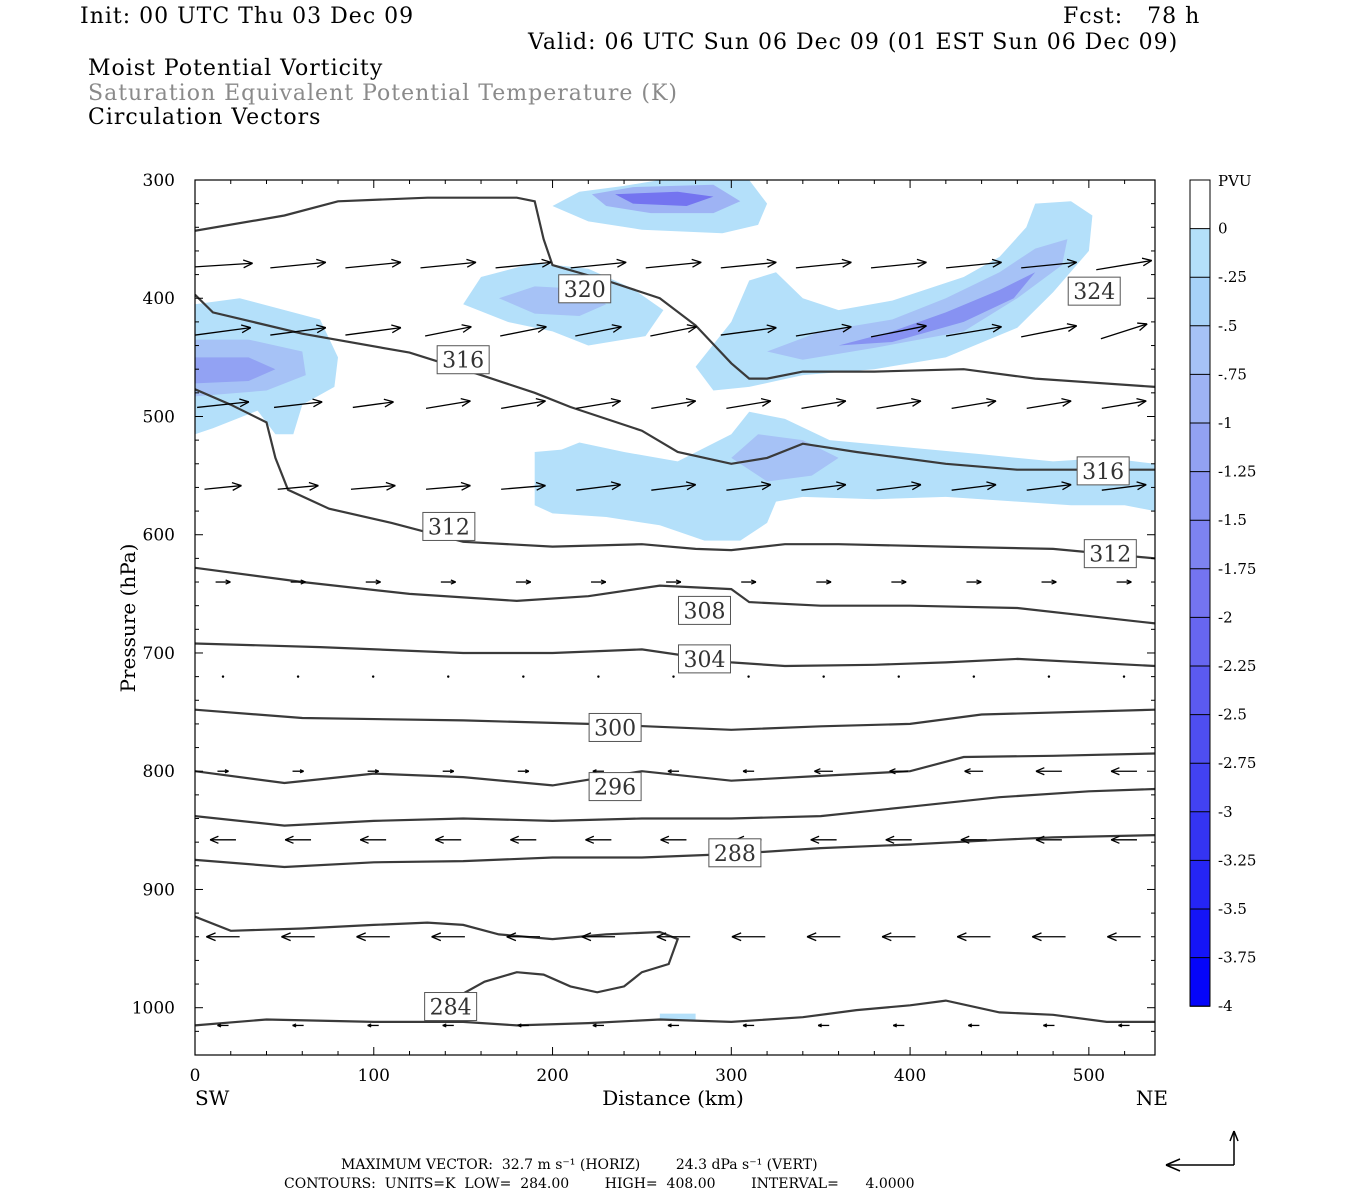 This screenshot has width=1350, height=1200. What do you see at coordinates (731, 1076) in the screenshot?
I see `x-tick-label: 300` at bounding box center [731, 1076].